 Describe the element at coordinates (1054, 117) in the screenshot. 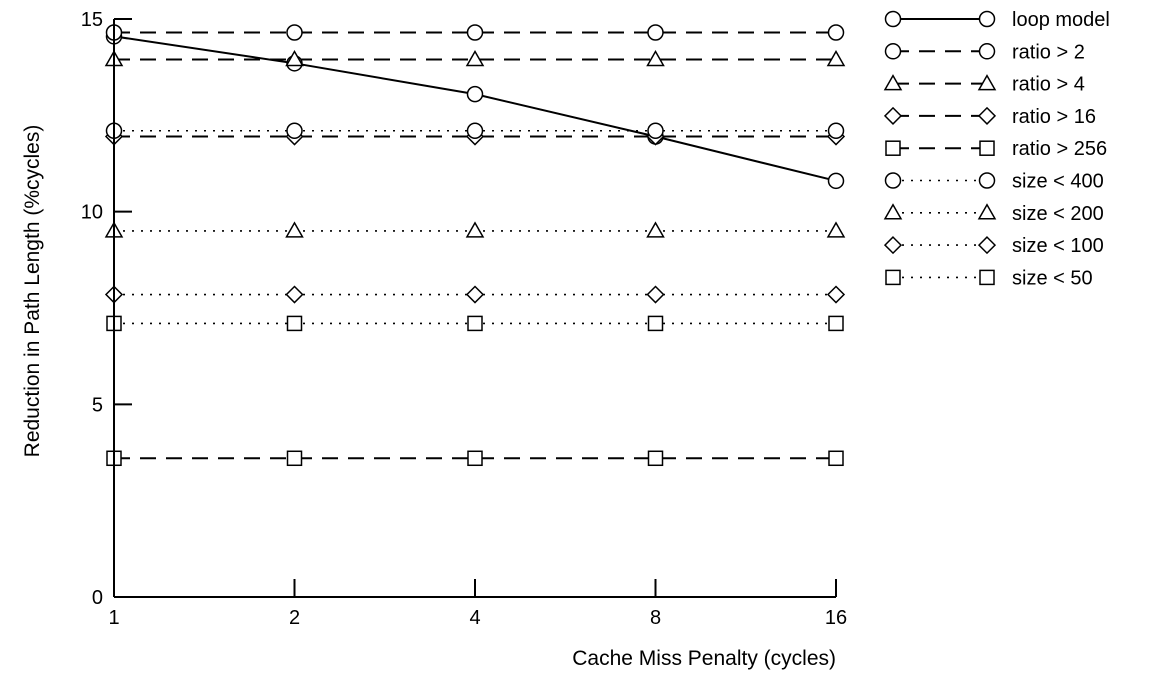

I see `legend-label: ratio > 16` at that location.